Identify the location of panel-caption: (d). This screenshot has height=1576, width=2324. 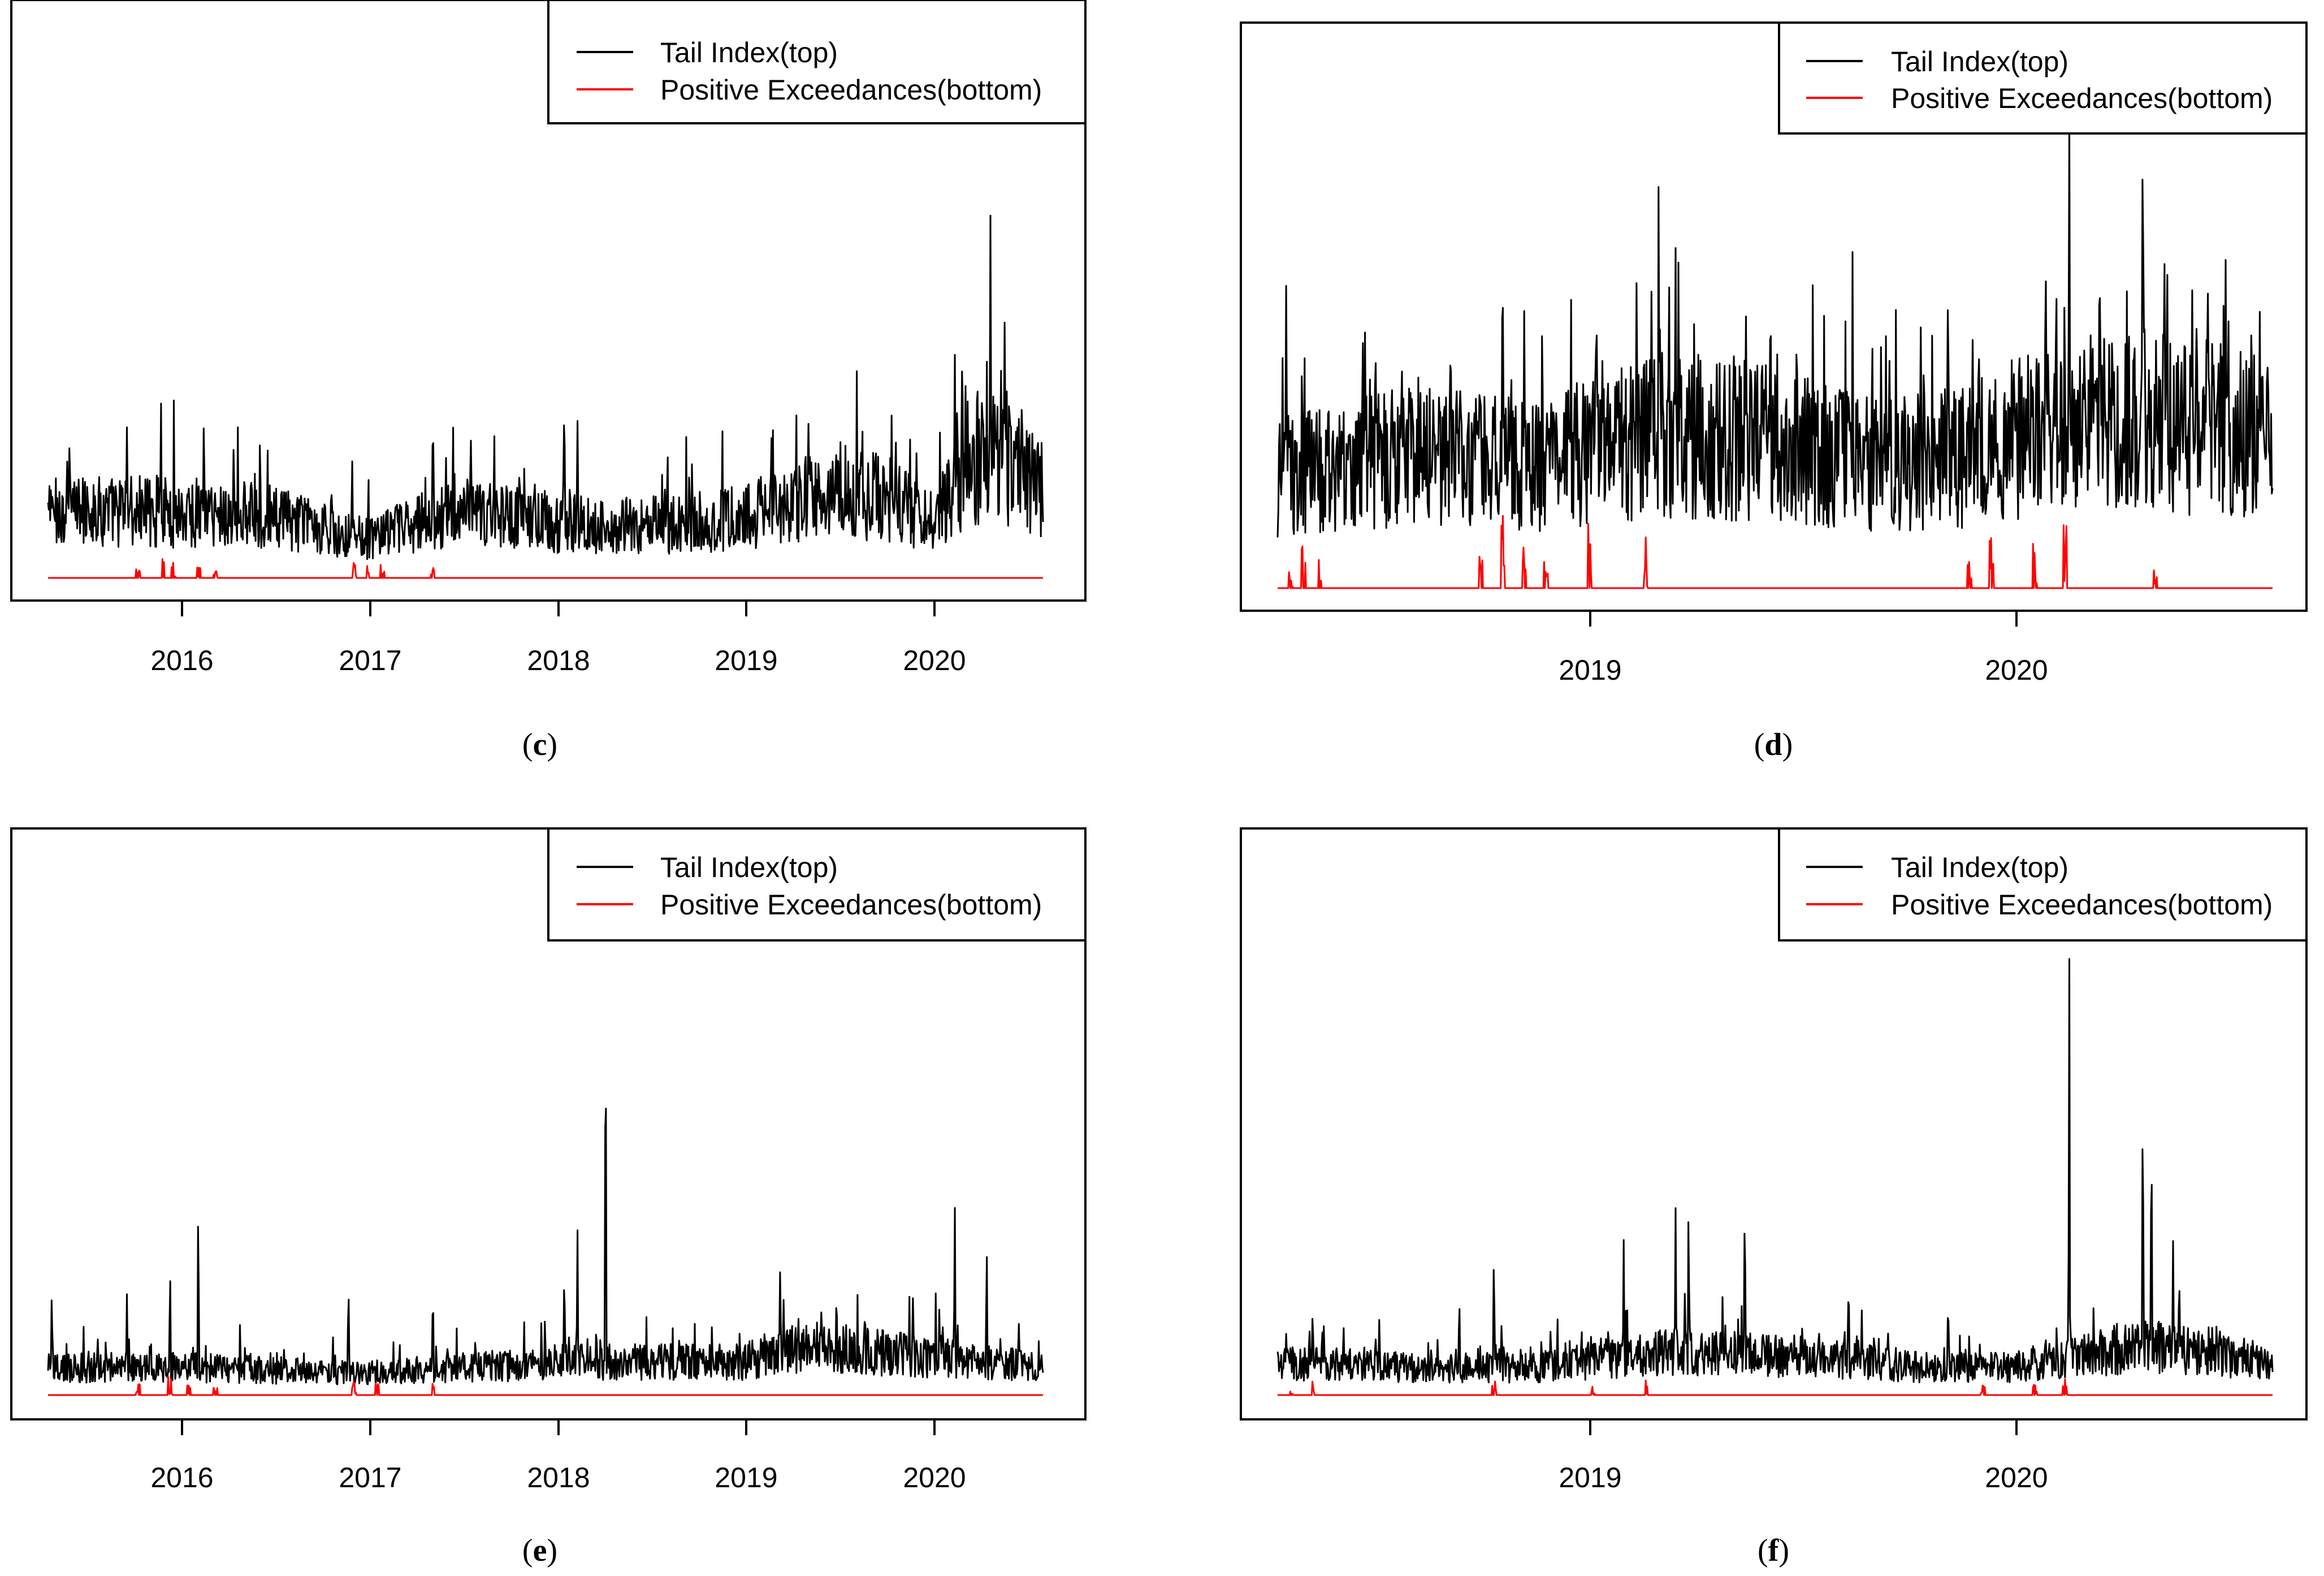
(1773, 744).